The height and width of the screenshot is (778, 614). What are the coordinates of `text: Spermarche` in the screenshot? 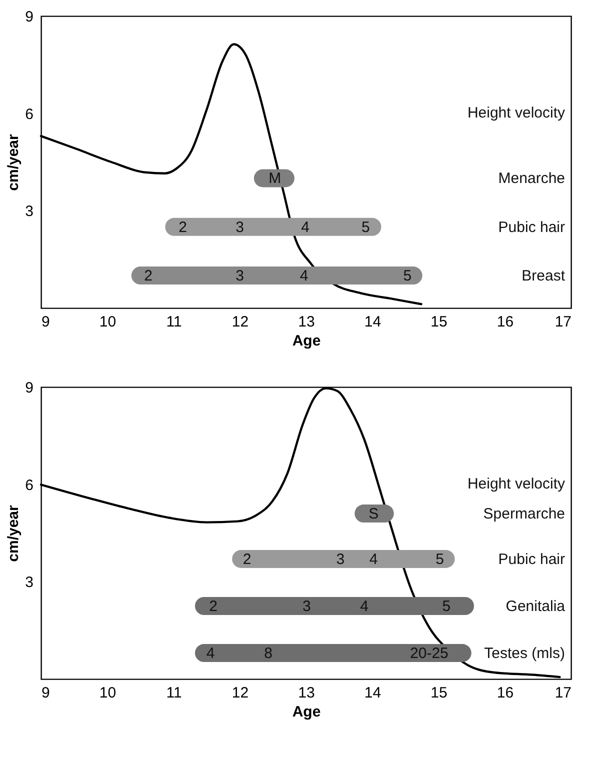 It's located at (524, 514).